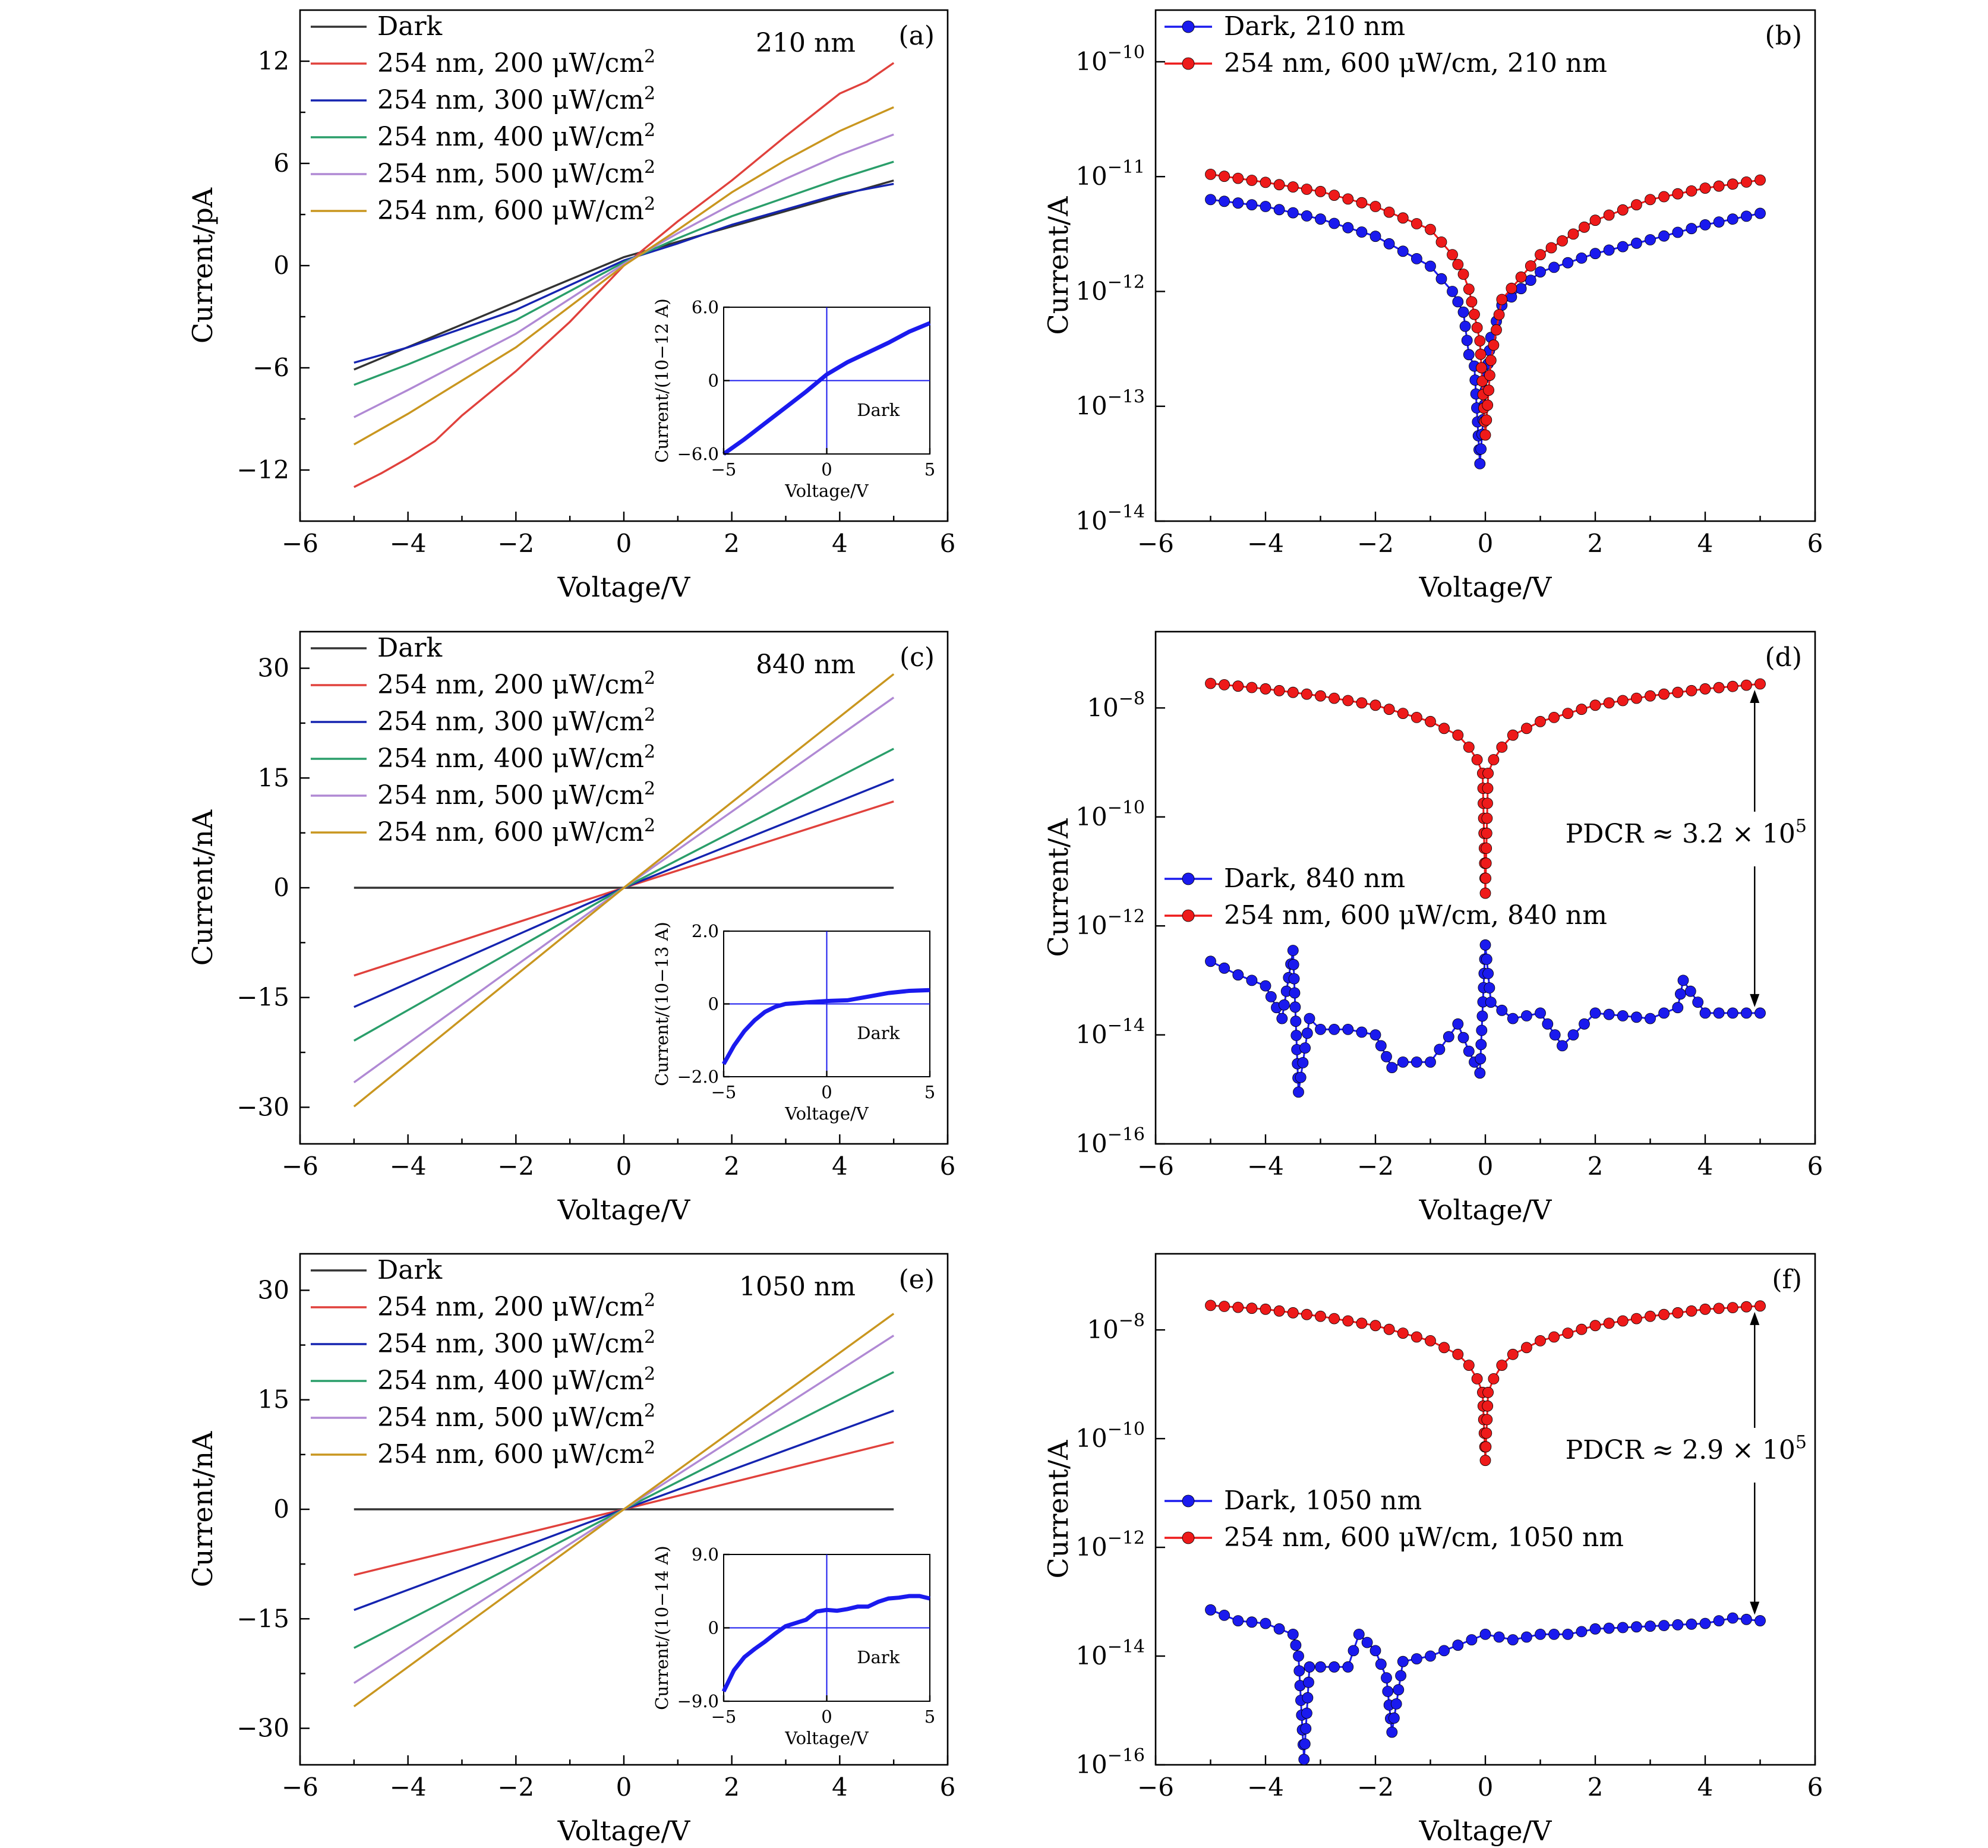 The width and height of the screenshot is (1988, 1848). What do you see at coordinates (724, 1717) in the screenshot?
I see `inset-x-tick-label: −5` at bounding box center [724, 1717].